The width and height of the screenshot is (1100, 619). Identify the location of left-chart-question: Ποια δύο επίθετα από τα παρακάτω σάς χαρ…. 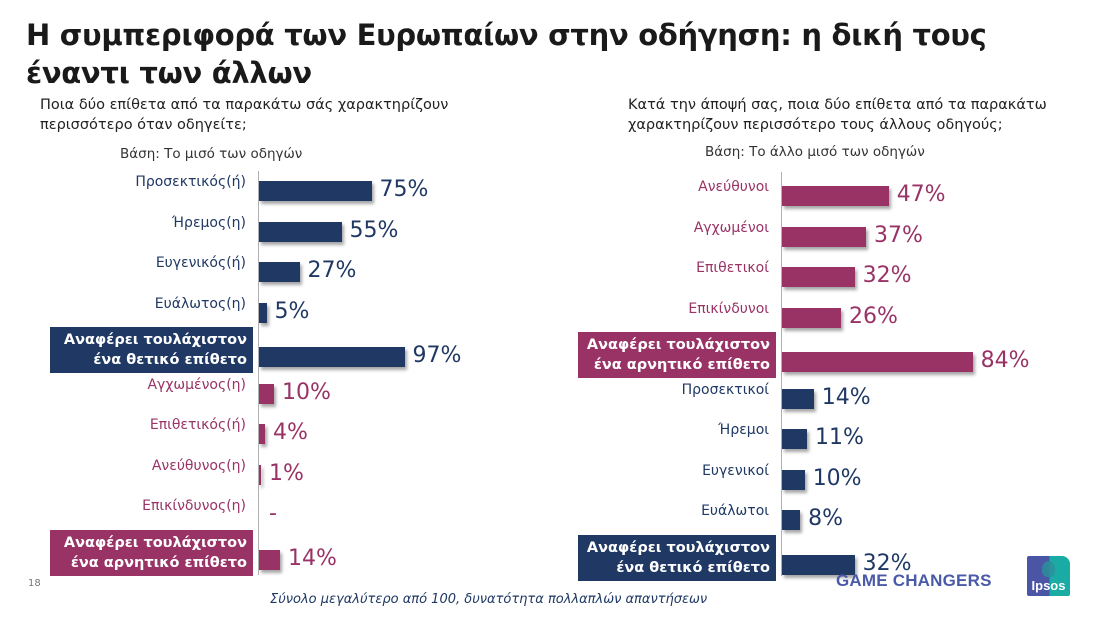
(244, 115).